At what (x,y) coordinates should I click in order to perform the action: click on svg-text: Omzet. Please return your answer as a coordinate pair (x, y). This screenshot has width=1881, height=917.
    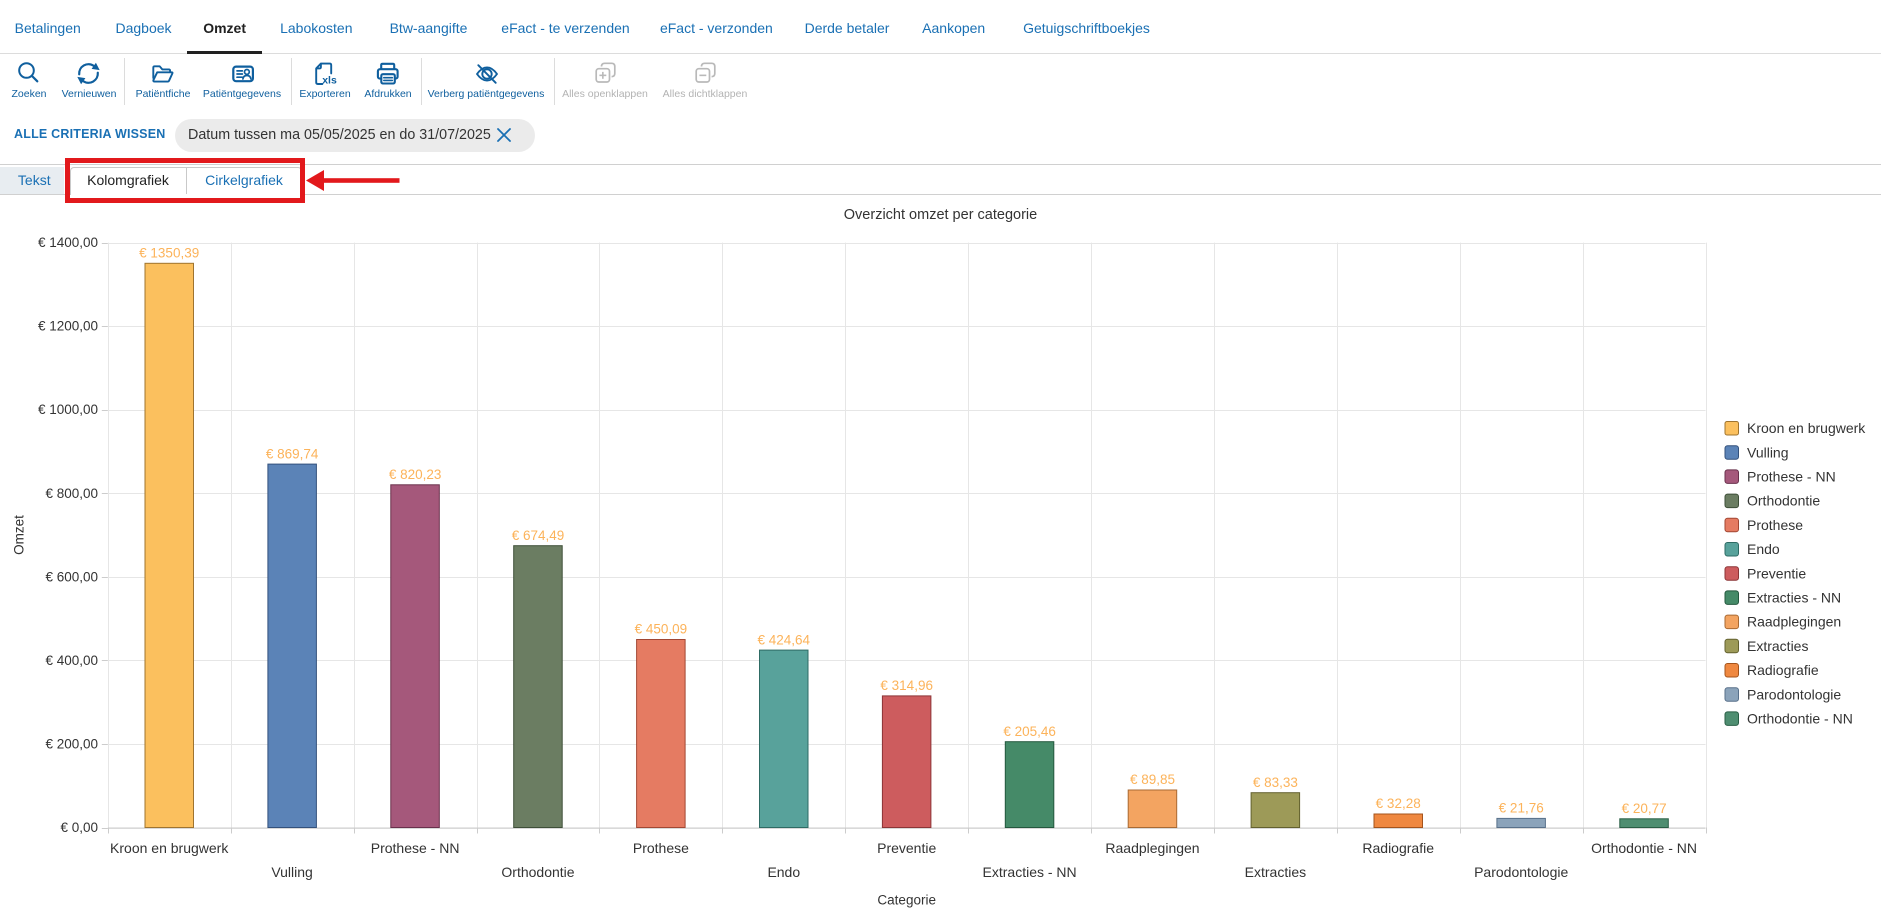
    Looking at the image, I should click on (19, 535).